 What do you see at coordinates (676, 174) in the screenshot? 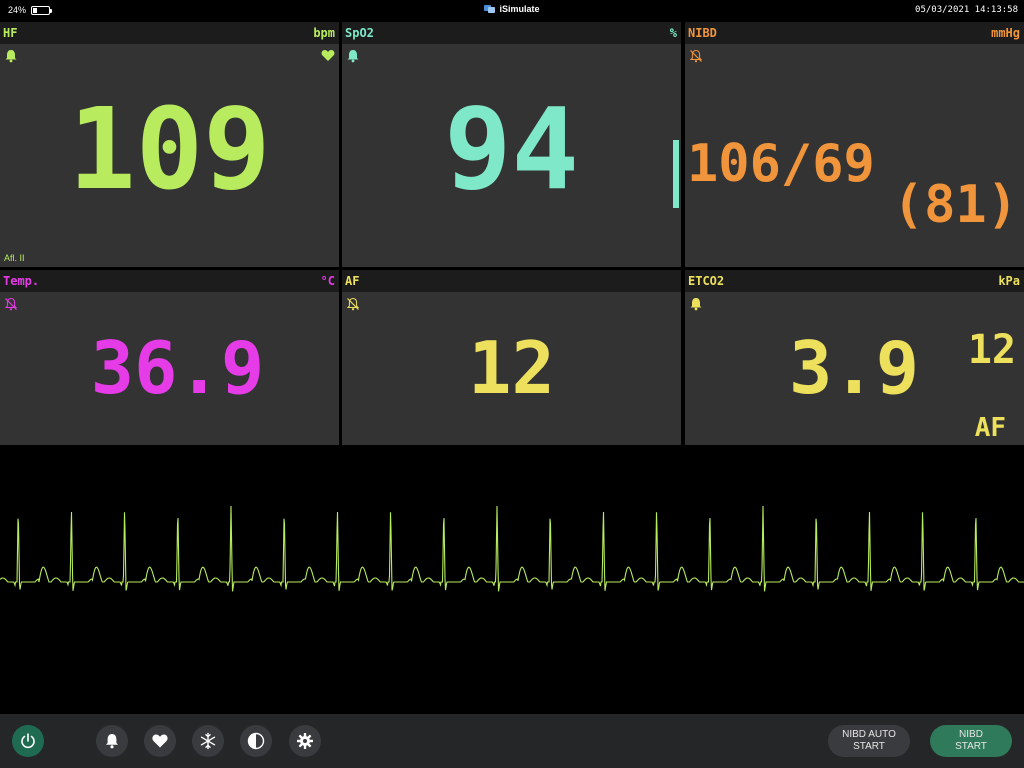
I see `pleth-bar` at bounding box center [676, 174].